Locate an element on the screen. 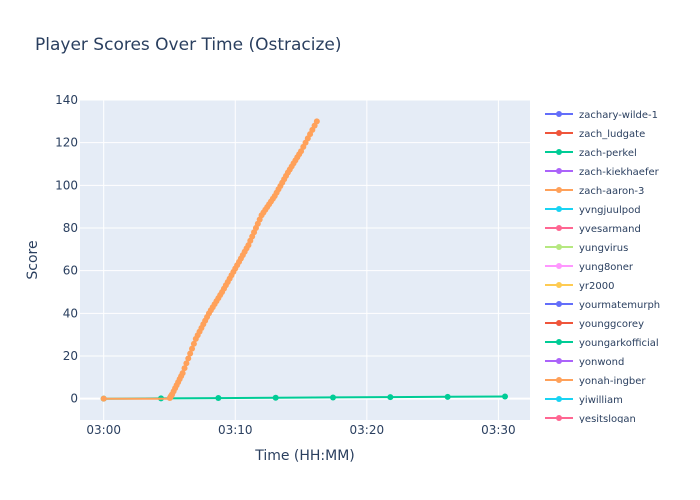  y-tick-label: 100 is located at coordinates (66, 185).